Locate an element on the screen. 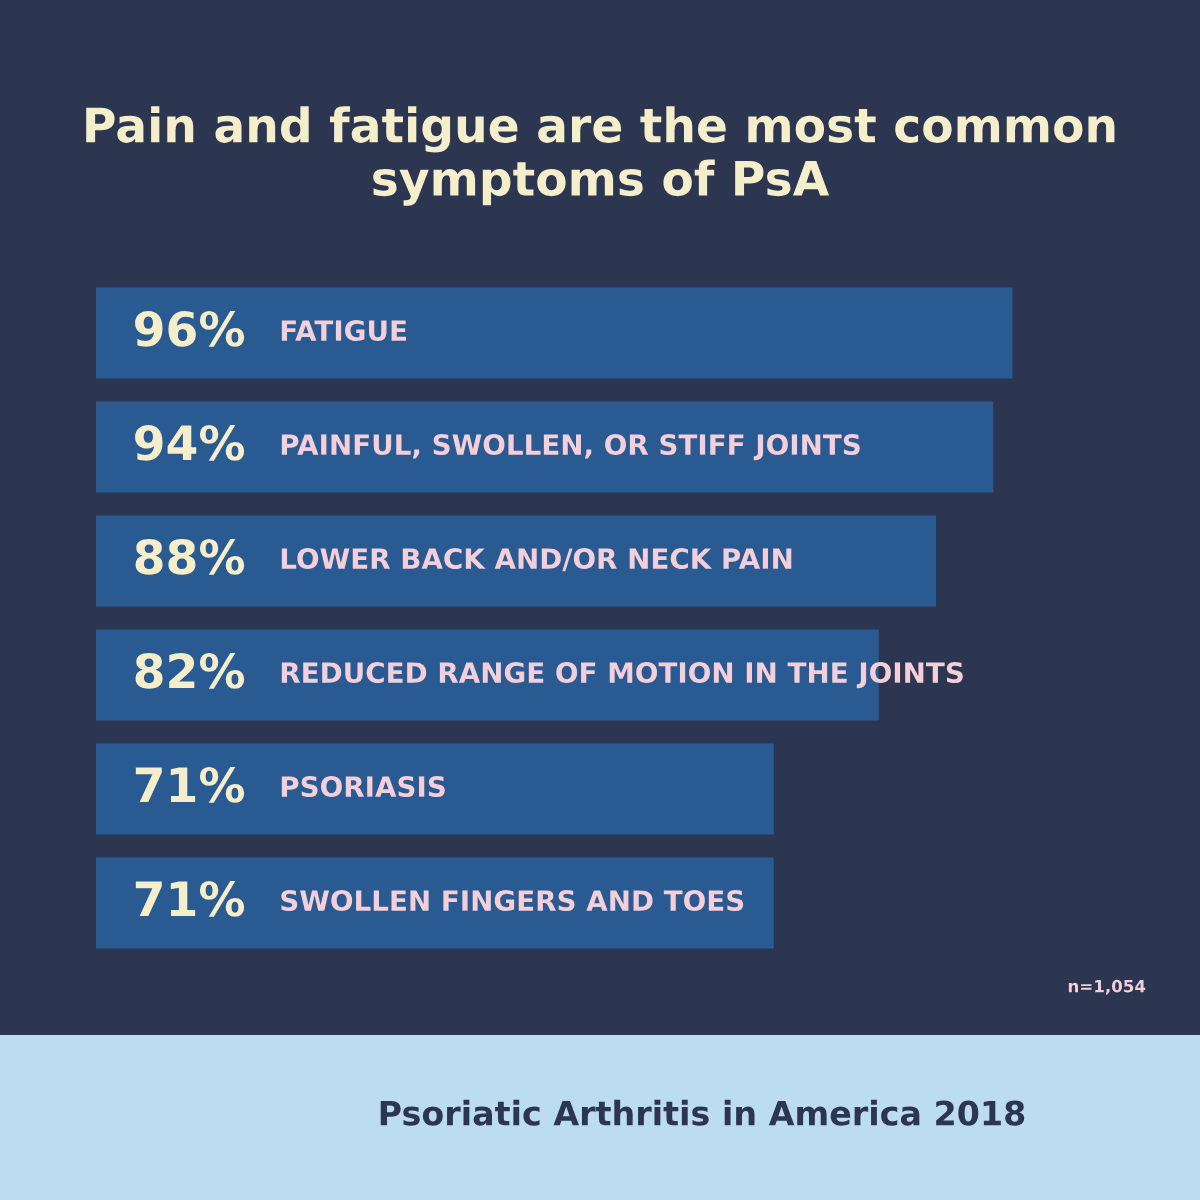 The height and width of the screenshot is (1200, 1200). data-label: 88% is located at coordinates (190, 556).